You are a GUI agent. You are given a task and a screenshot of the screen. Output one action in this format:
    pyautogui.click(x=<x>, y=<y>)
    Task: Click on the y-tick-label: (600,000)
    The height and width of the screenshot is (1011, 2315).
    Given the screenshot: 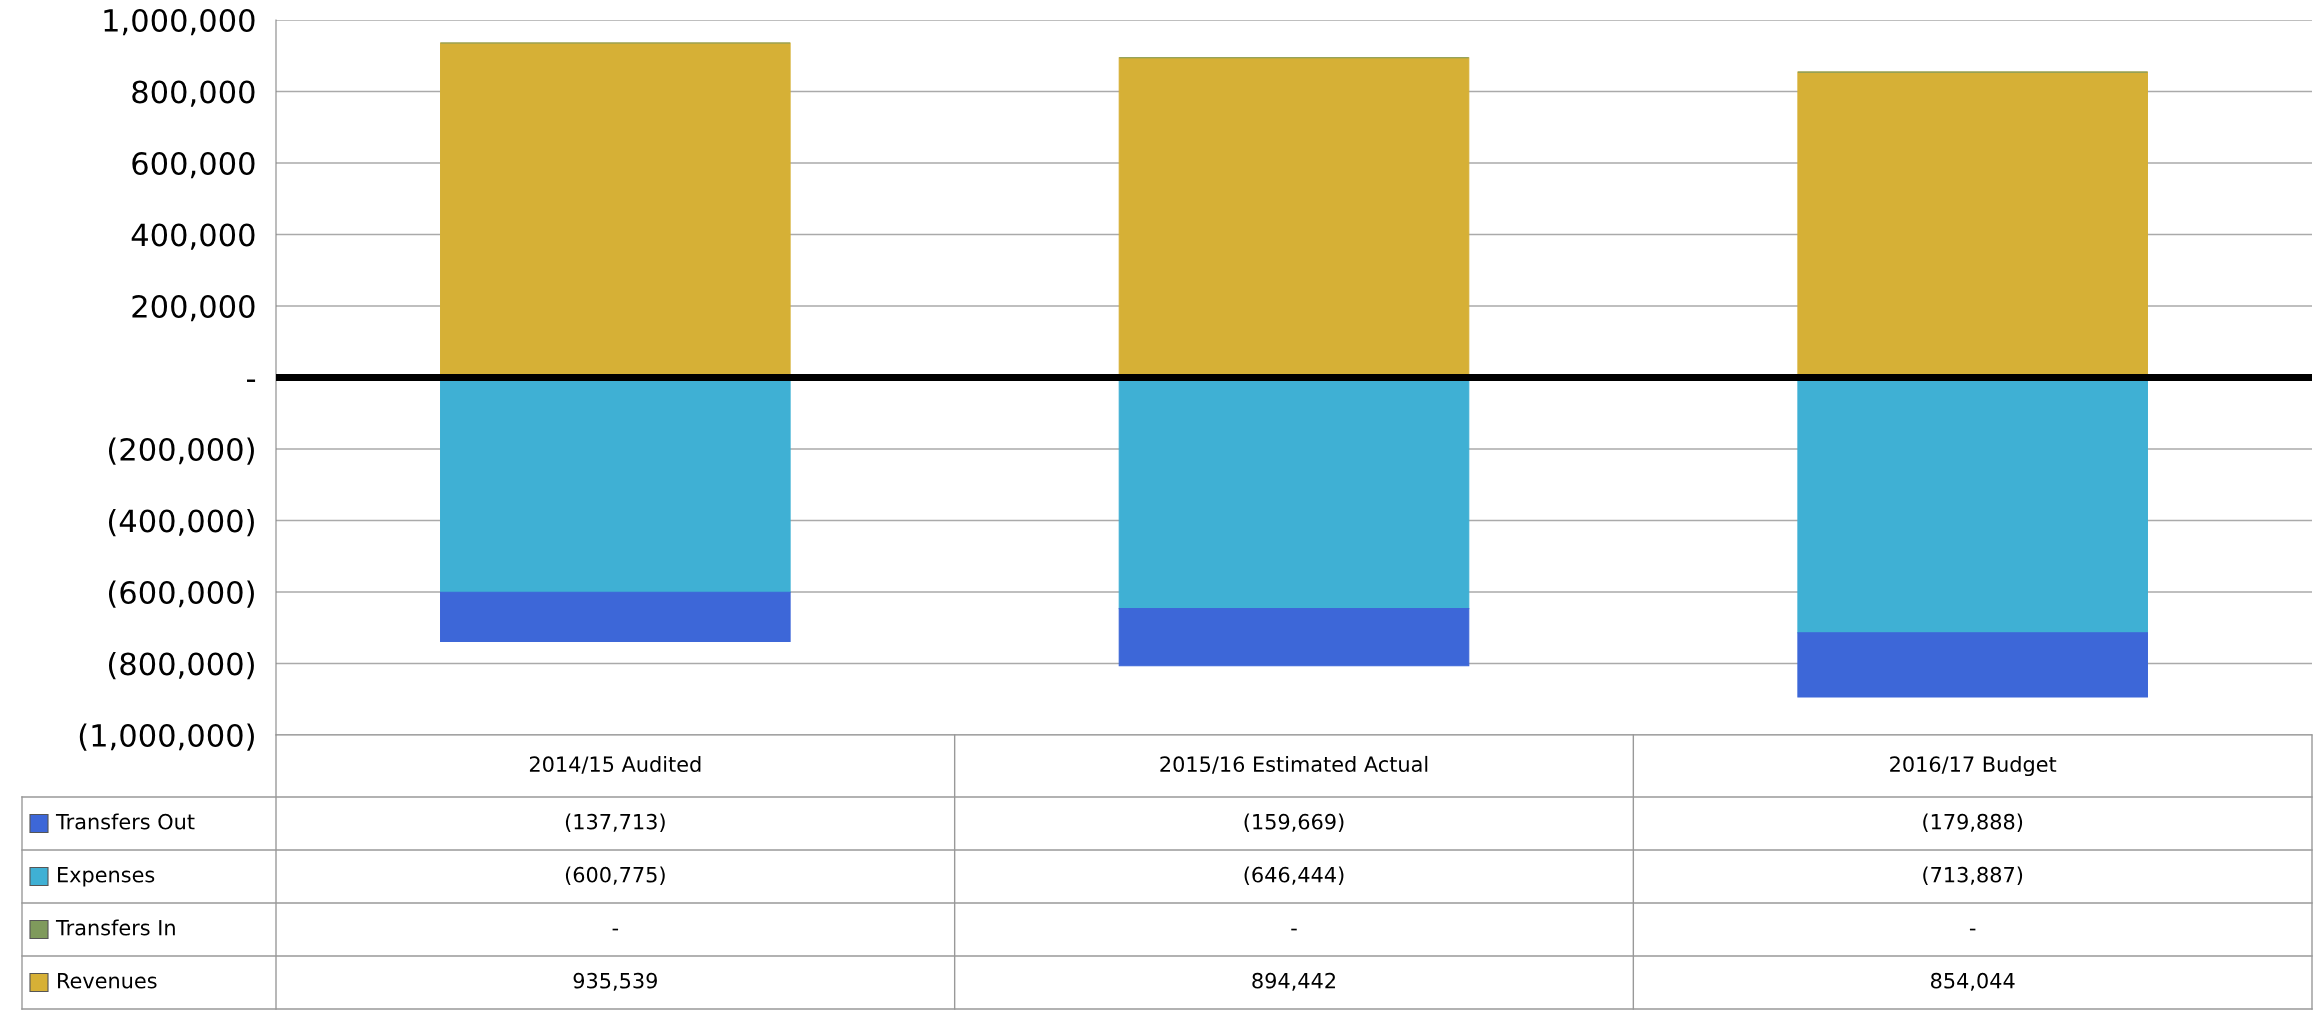 What is the action you would take?
    pyautogui.click(x=181, y=594)
    